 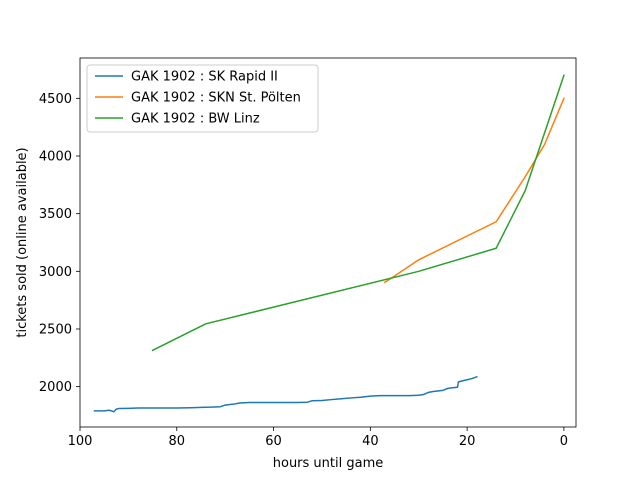 What do you see at coordinates (55, 99) in the screenshot?
I see `y-tick-label: 4500` at bounding box center [55, 99].